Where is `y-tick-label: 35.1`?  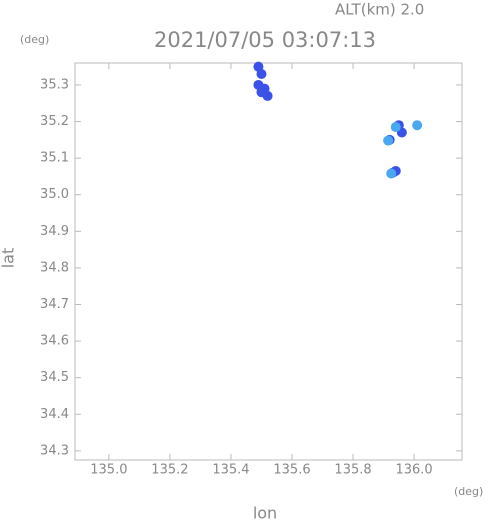 y-tick-label: 35.1 is located at coordinates (54, 158).